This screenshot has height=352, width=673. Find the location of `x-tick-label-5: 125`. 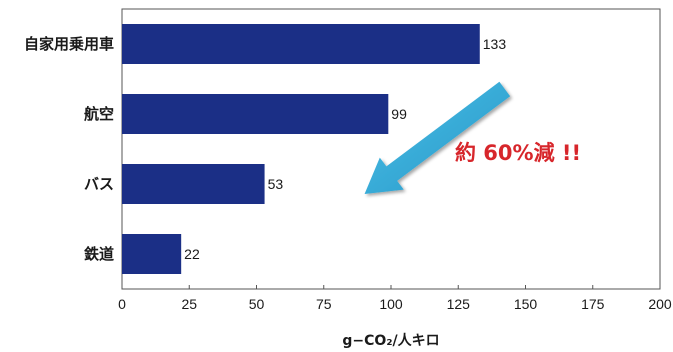

x-tick-label-5: 125 is located at coordinates (459, 304).